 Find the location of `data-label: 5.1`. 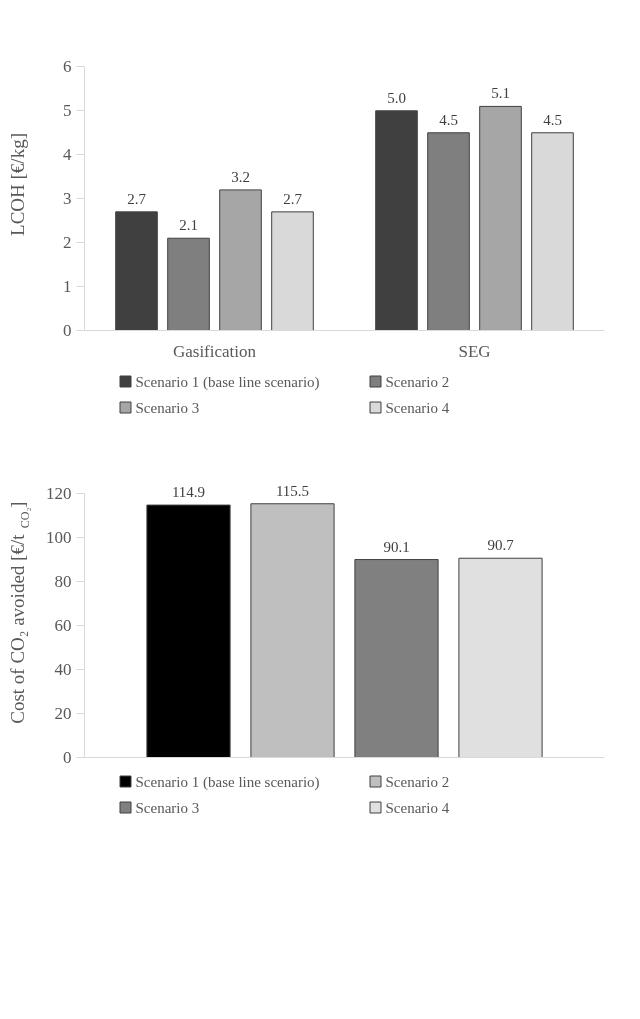

data-label: 5.1 is located at coordinates (500, 93).